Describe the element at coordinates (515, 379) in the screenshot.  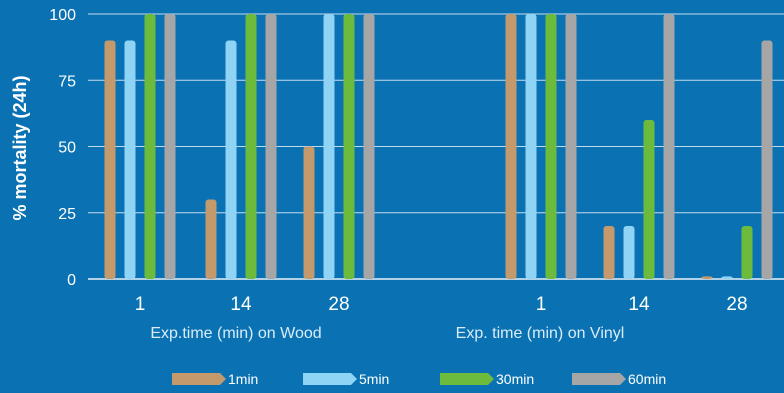
I see `legend-label-30min: 30min` at that location.